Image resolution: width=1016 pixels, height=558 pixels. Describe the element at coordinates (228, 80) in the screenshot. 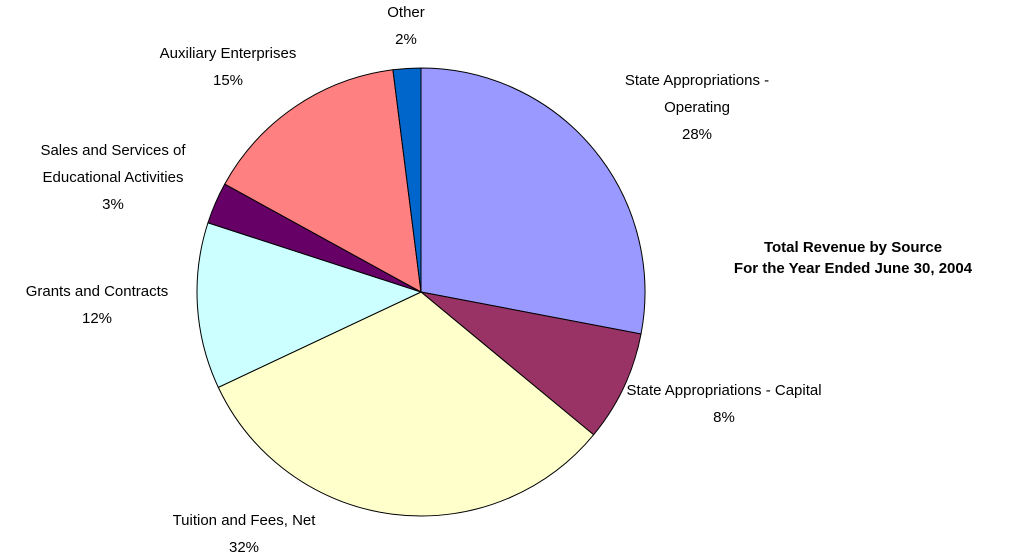

I see `value-label: 15%` at that location.